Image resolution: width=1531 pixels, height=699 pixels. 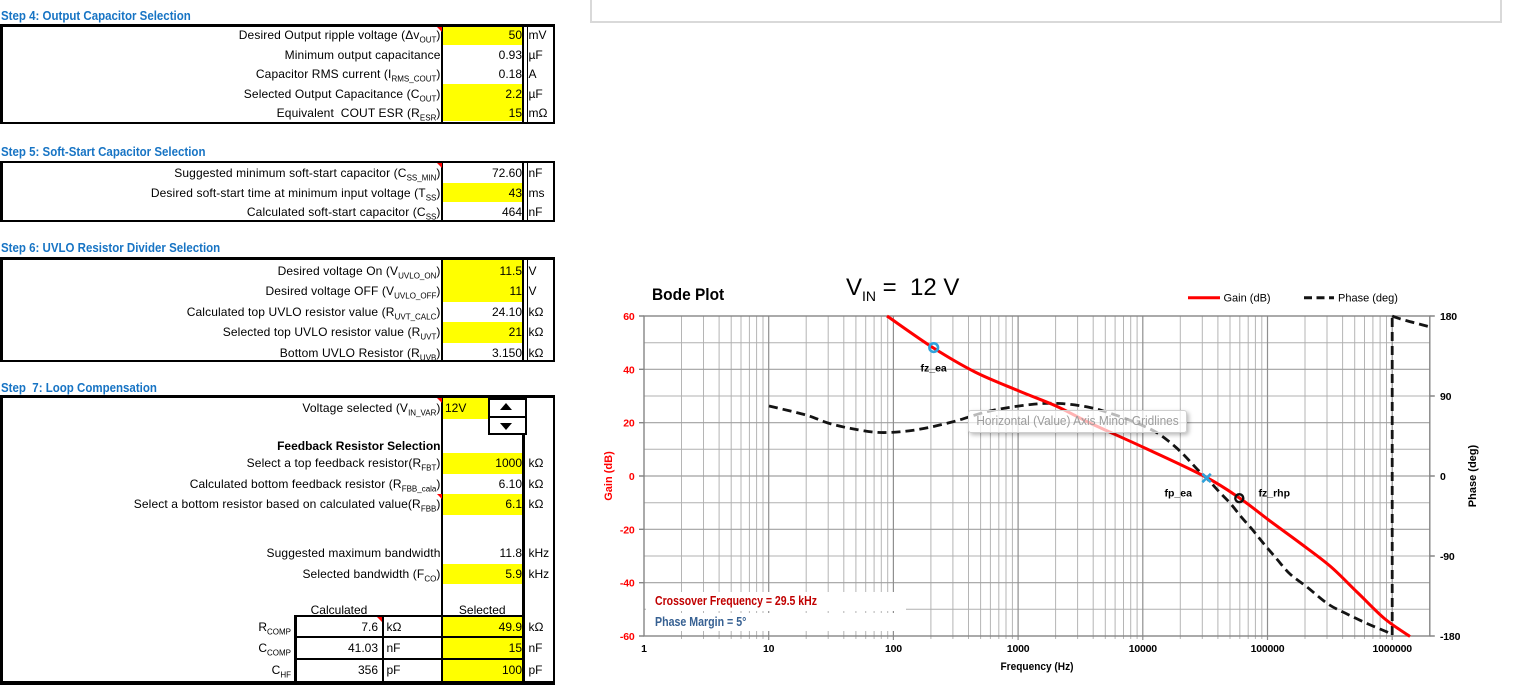 What do you see at coordinates (629, 424) in the screenshot?
I see `svg-text: 20` at bounding box center [629, 424].